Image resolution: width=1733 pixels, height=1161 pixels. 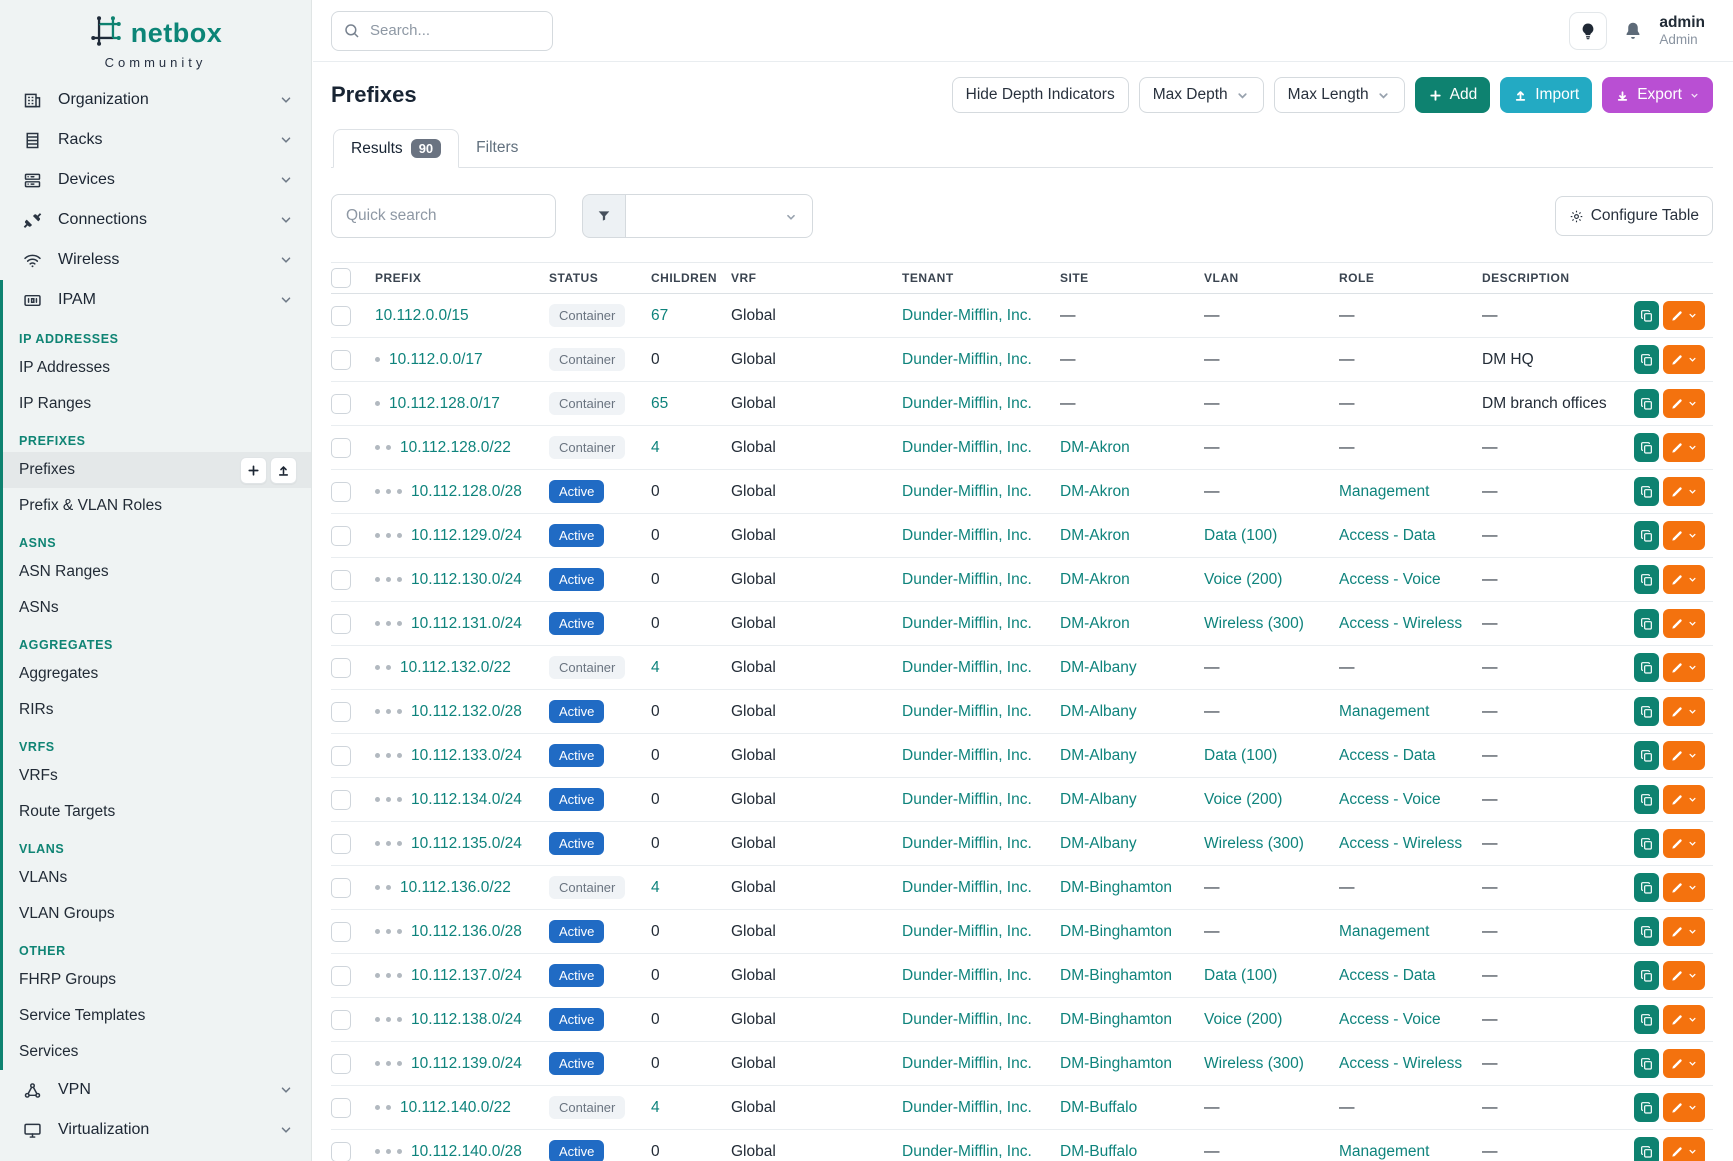 What do you see at coordinates (466, 491) in the screenshot?
I see `prefix-link: 10.112.128.0/28` at bounding box center [466, 491].